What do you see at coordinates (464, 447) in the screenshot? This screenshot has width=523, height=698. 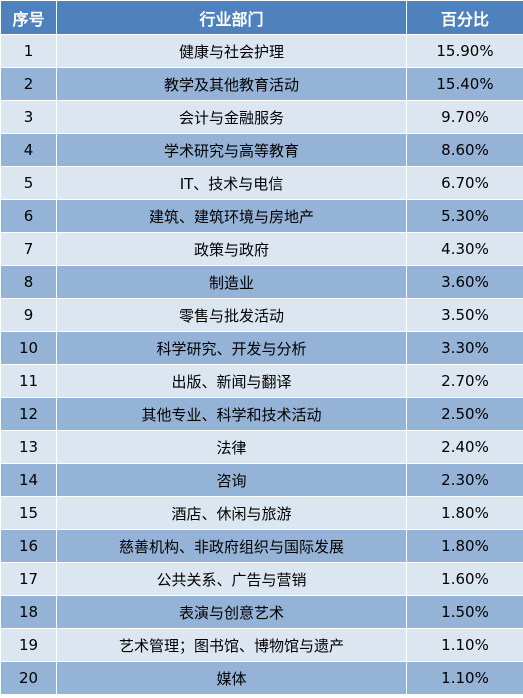 I see `row-percent: 2.40%` at bounding box center [464, 447].